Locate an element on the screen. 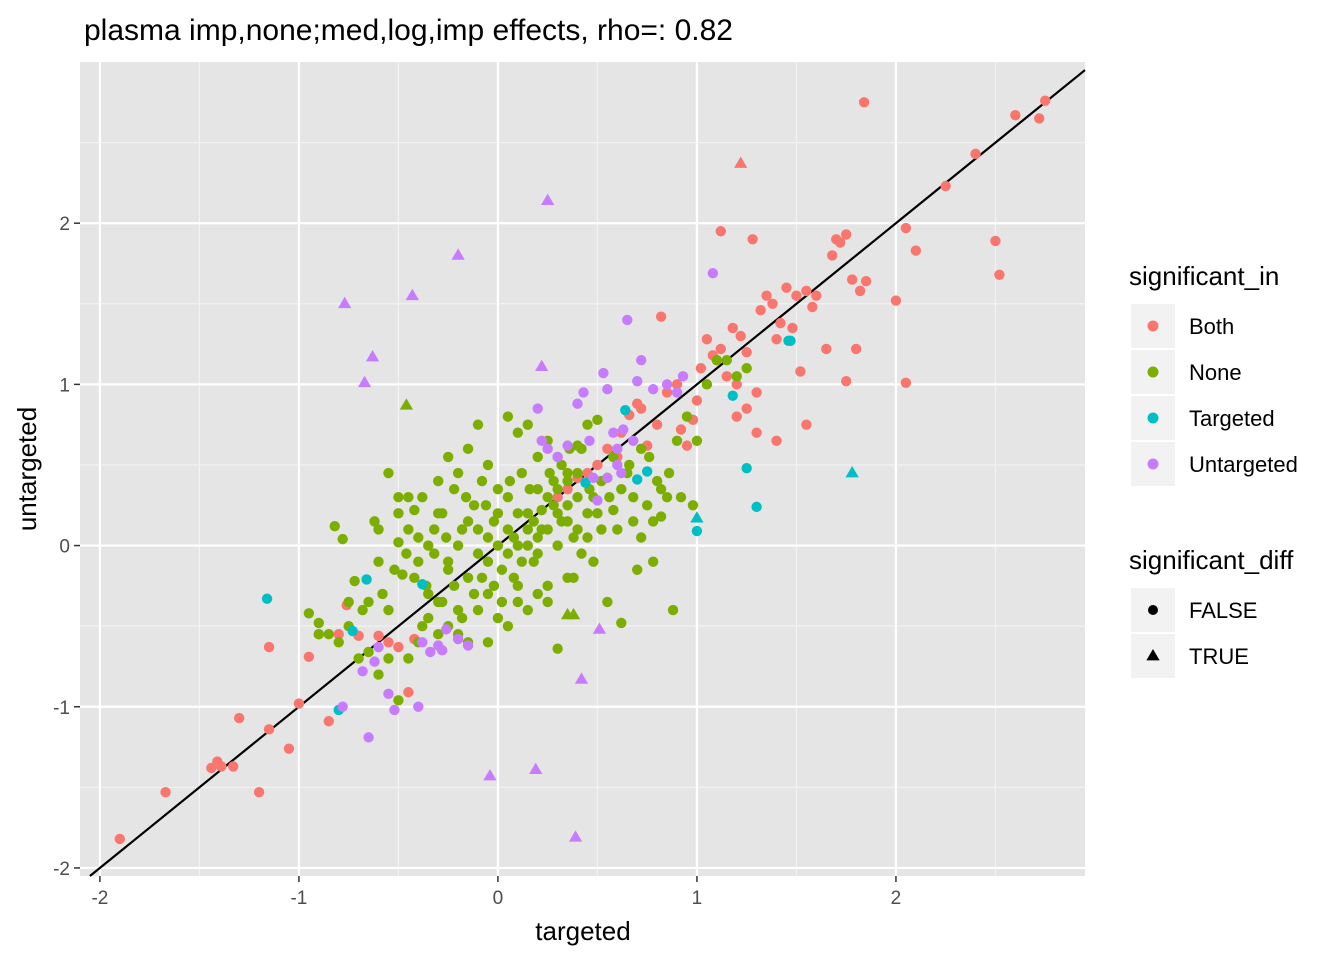  legend-shape-title: significant_diff is located at coordinates (1211, 560).